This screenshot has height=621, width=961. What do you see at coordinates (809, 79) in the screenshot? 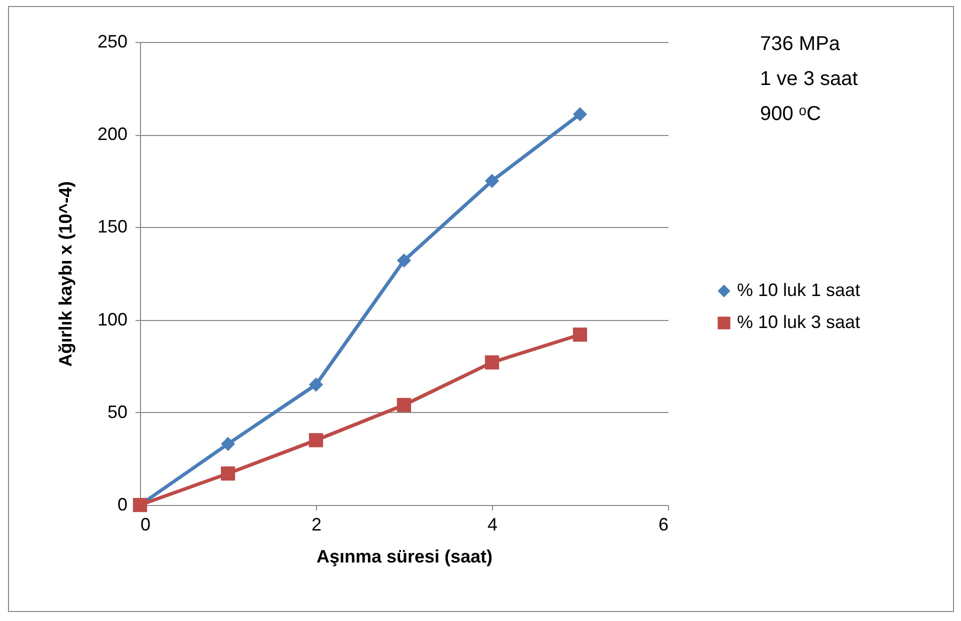
I see `text: 1 ve 3 saat` at bounding box center [809, 79].